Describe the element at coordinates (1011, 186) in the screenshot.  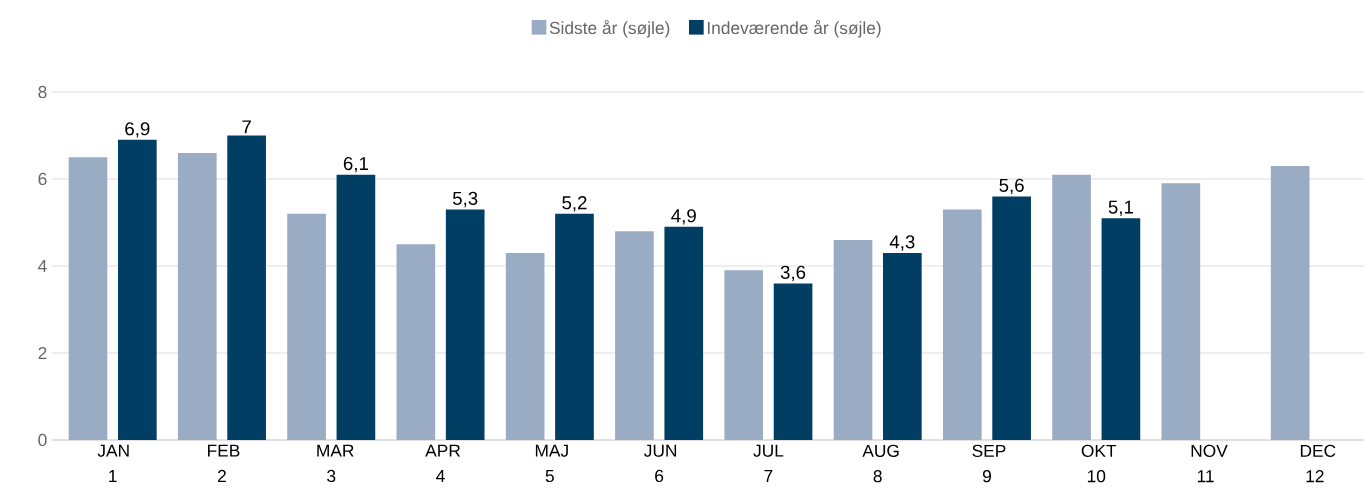
I see `data-label: 5,6` at that location.